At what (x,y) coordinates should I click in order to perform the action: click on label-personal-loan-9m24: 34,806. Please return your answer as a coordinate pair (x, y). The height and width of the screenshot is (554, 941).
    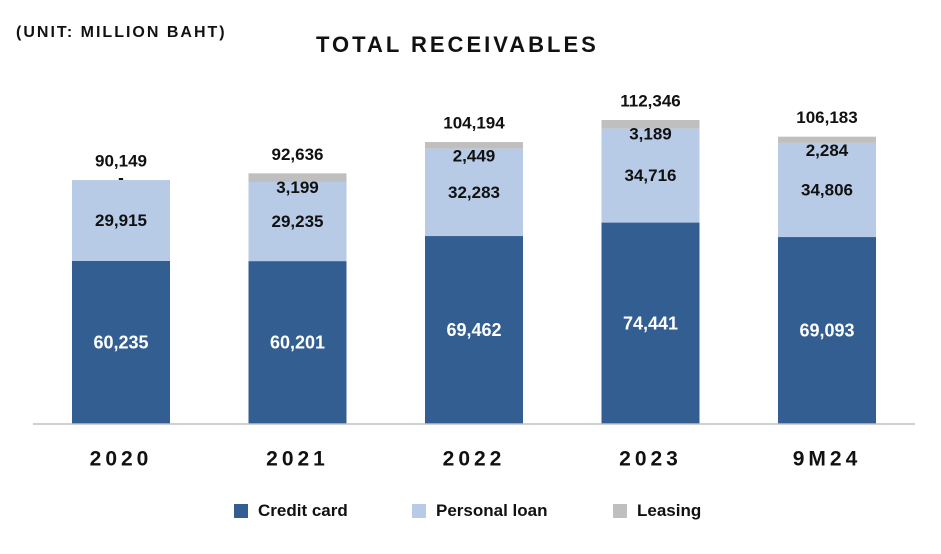
    Looking at the image, I should click on (827, 189).